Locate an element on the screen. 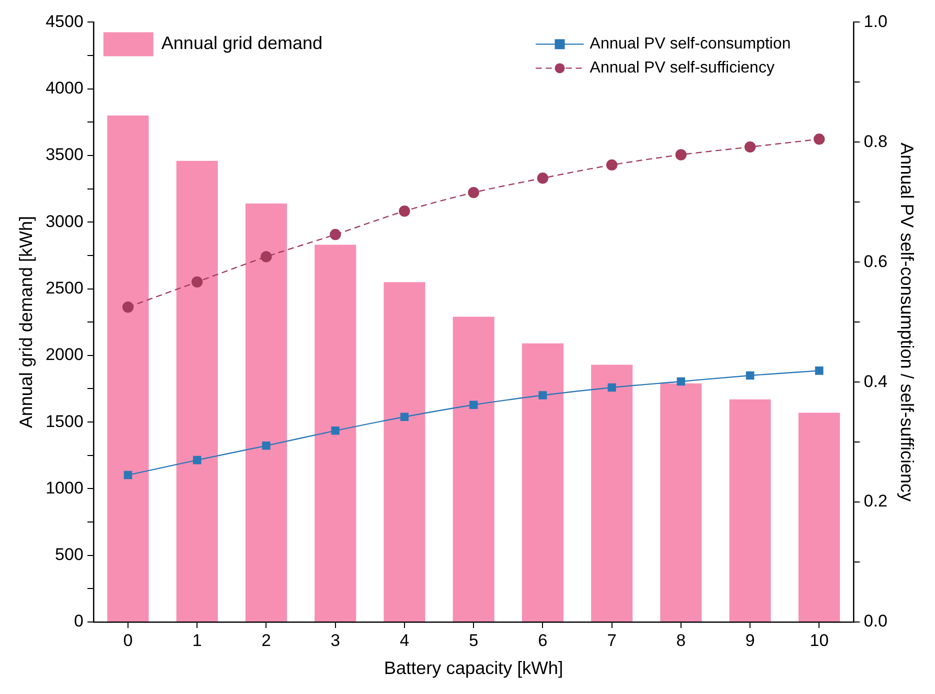 The height and width of the screenshot is (694, 935). legend-label: Annual PV self-consumption is located at coordinates (690, 44).